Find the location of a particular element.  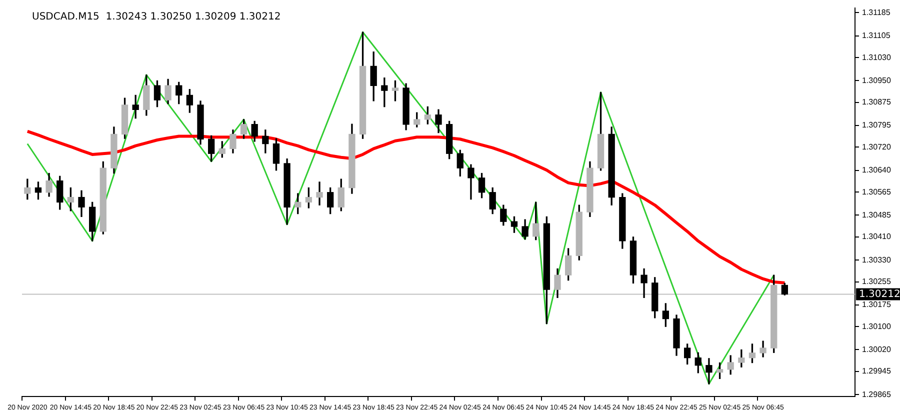

y-tick-label: 1.30795 is located at coordinates (877, 125).